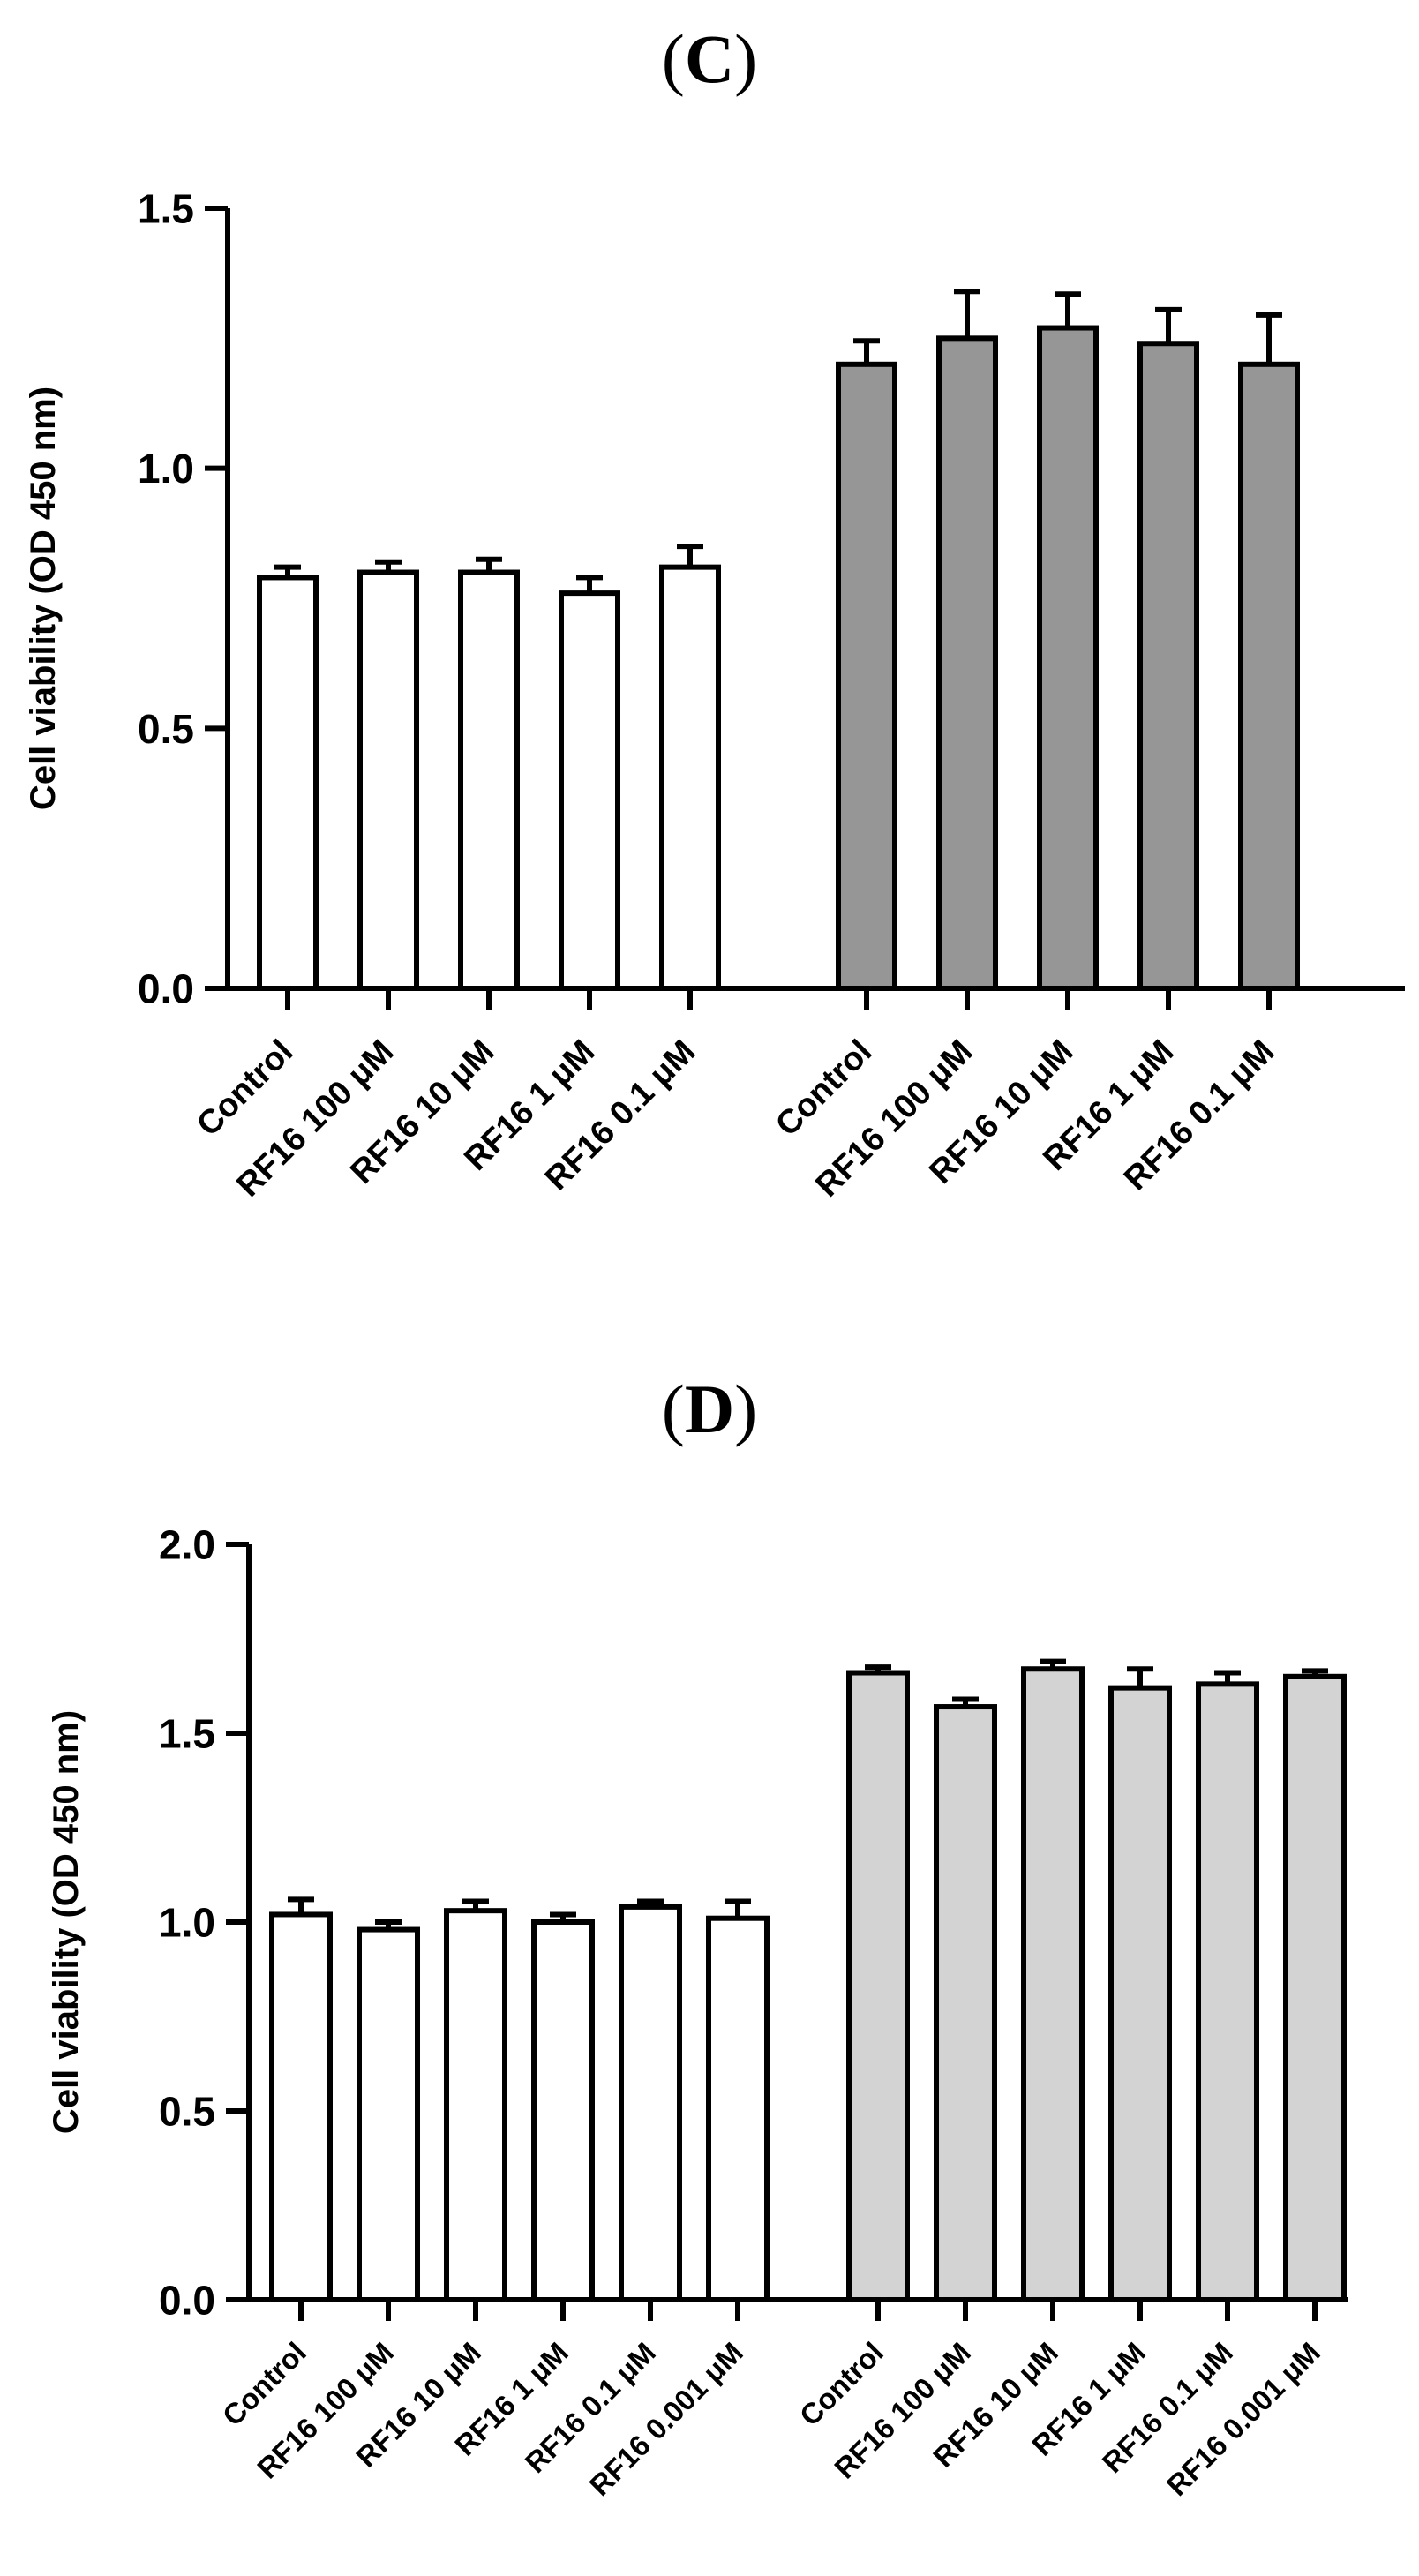 The width and height of the screenshot is (1419, 2576). What do you see at coordinates (66, 1922) in the screenshot?
I see `chart-d-y-axis-label: Cell viability (OD 450 nm)` at bounding box center [66, 1922].